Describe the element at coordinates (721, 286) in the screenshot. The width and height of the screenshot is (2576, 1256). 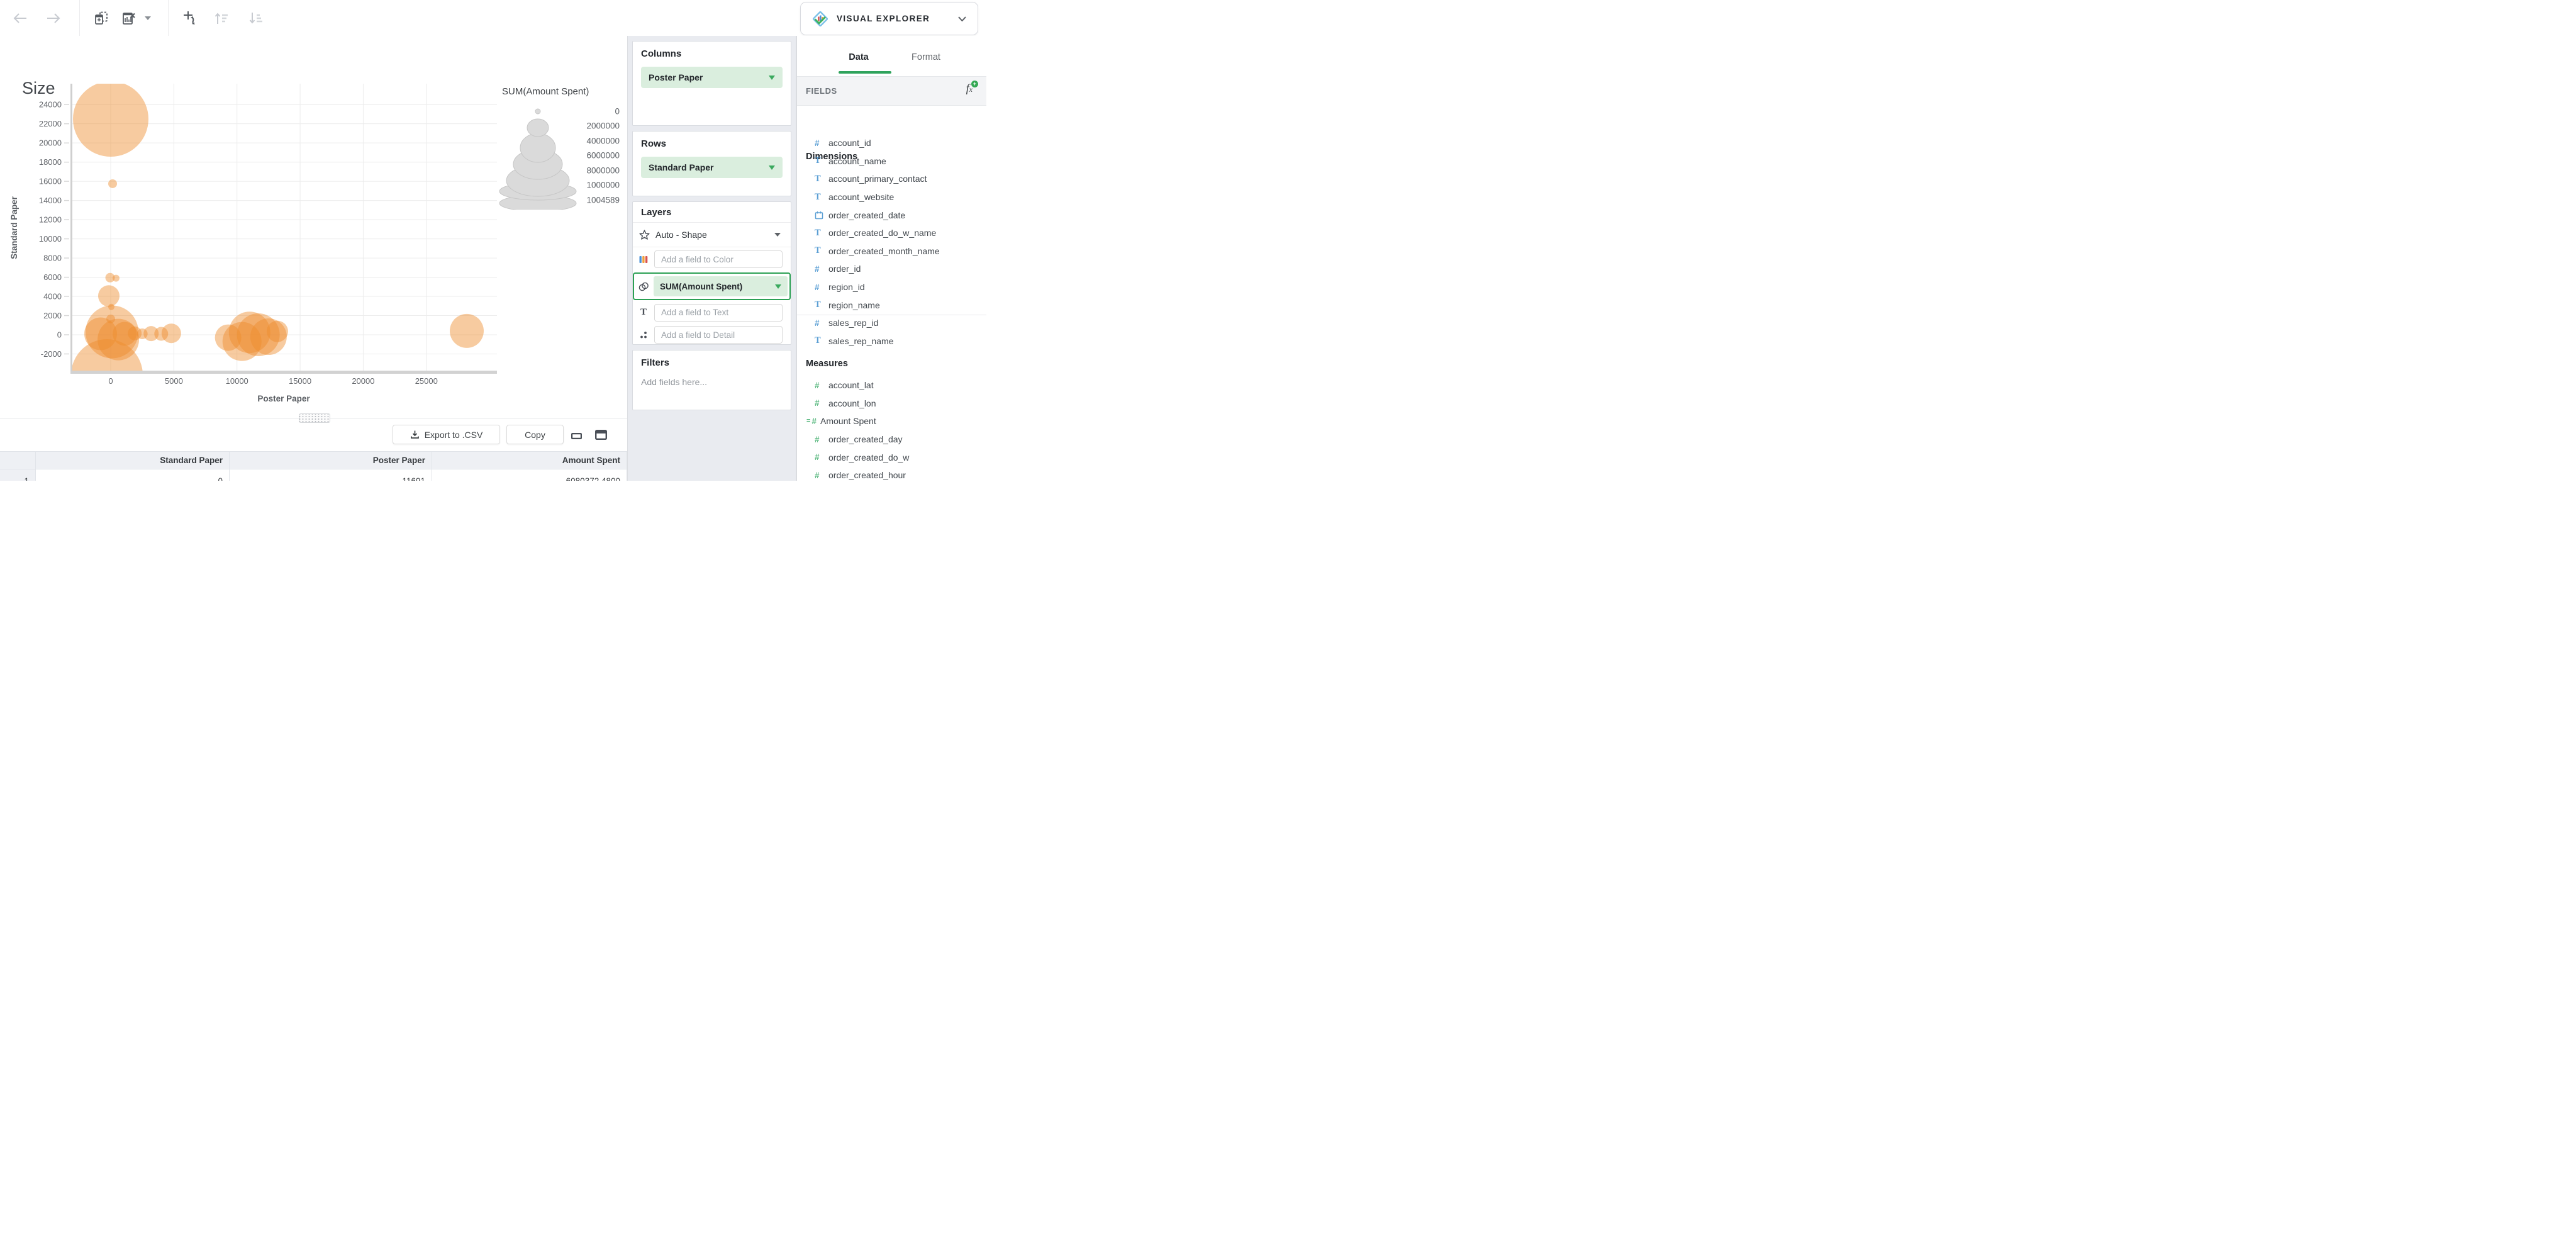
I see `size-field-pill: SUM(Amount Spent)` at that location.